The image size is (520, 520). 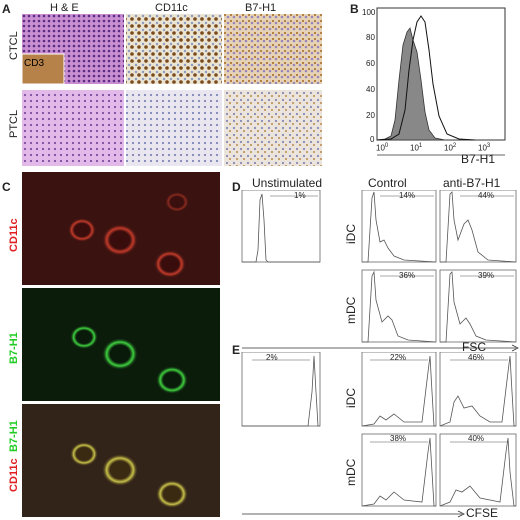 What do you see at coordinates (411, 84) in the screenshot?
I see `isotype-histogram` at bounding box center [411, 84].